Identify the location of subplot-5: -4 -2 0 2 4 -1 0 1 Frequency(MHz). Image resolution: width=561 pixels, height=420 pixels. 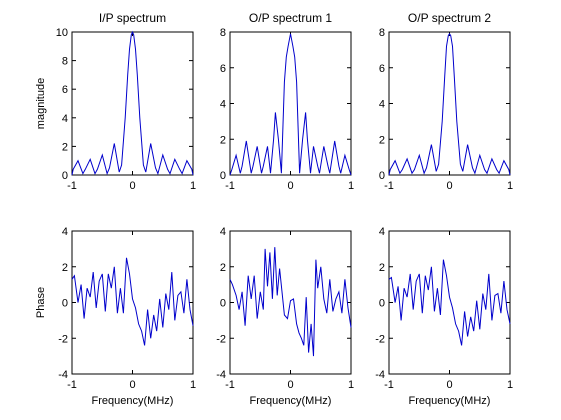
(285, 316).